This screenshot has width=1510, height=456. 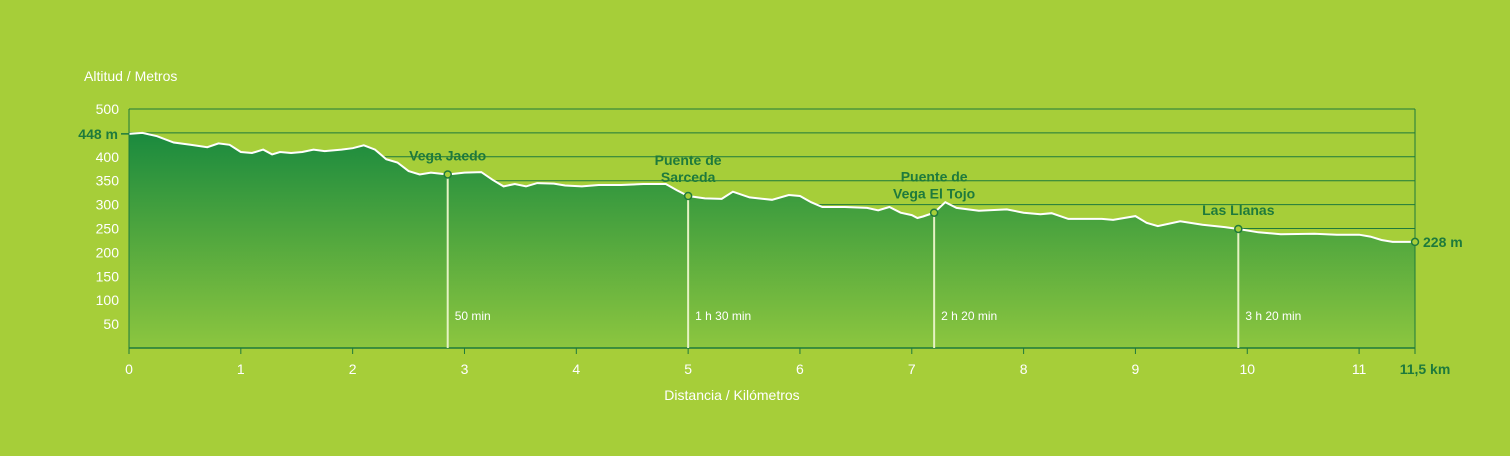 I want to click on waypoint-time: 50 min, so click(x=473, y=316).